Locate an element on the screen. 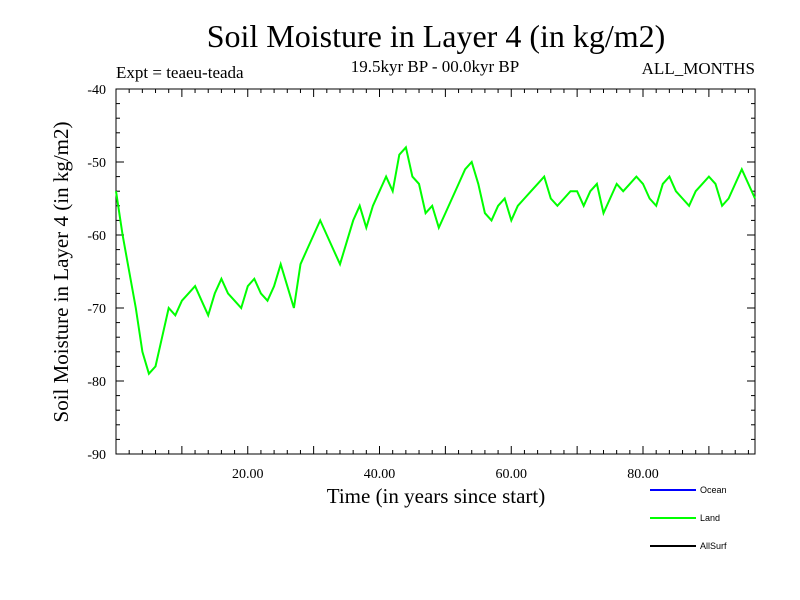 The height and width of the screenshot is (600, 800). y-tick-label: -40 is located at coordinates (96, 90).